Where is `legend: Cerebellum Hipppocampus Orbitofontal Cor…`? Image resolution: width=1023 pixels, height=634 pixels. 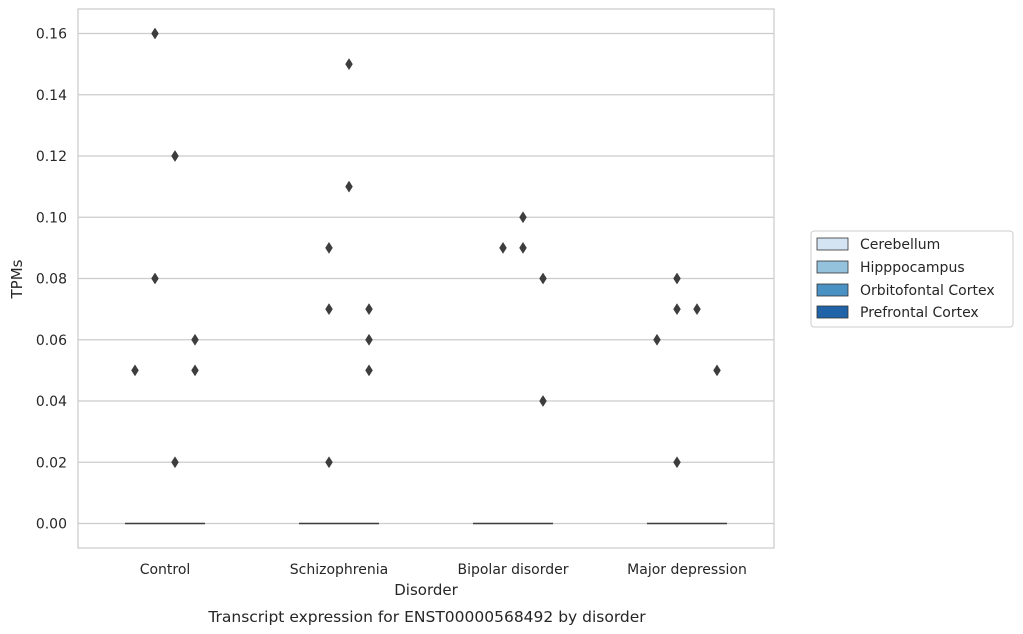
legend: Cerebellum Hipppocampus Orbitofontal Cor… is located at coordinates (912, 279).